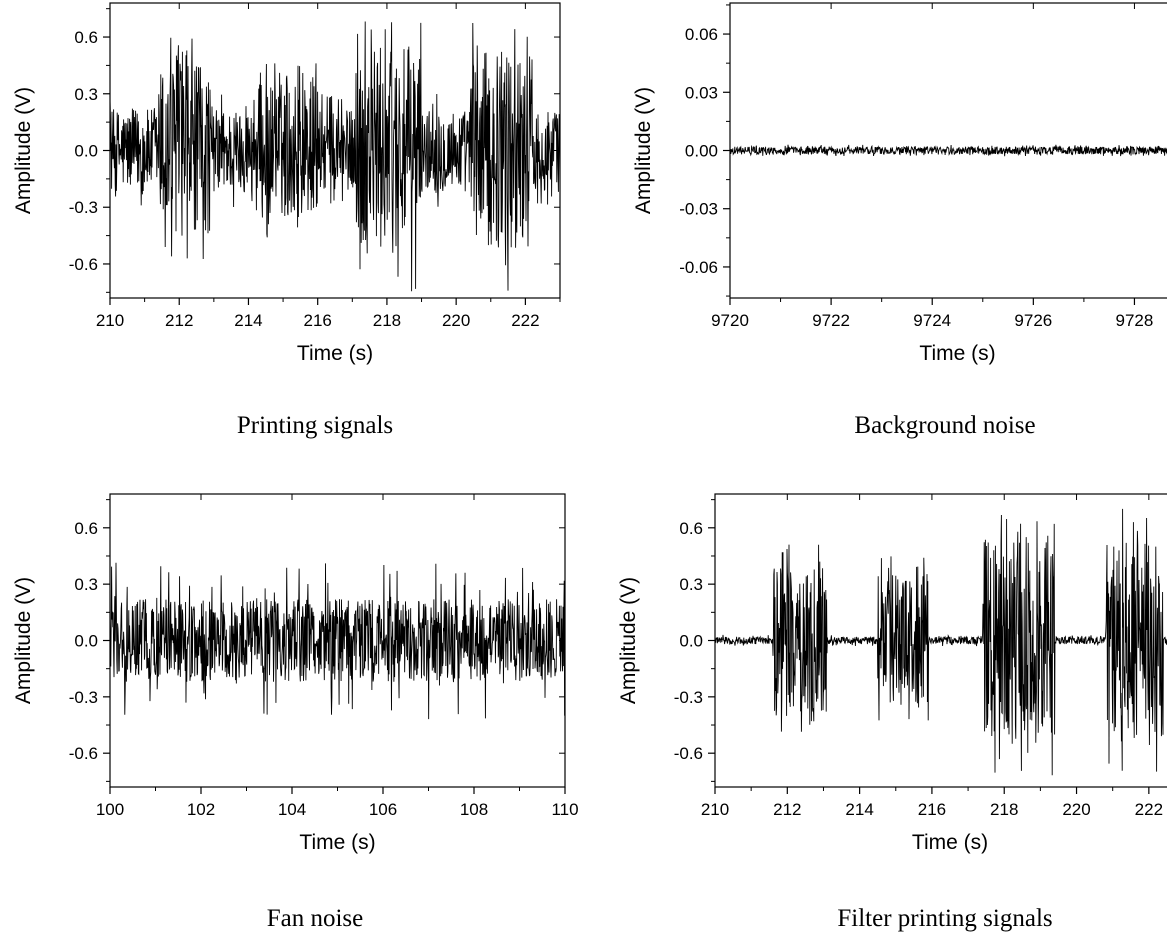 Image resolution: width=1167 pixels, height=942 pixels. What do you see at coordinates (701, 151) in the screenshot?
I see `y-tick-label: 0.00` at bounding box center [701, 151].